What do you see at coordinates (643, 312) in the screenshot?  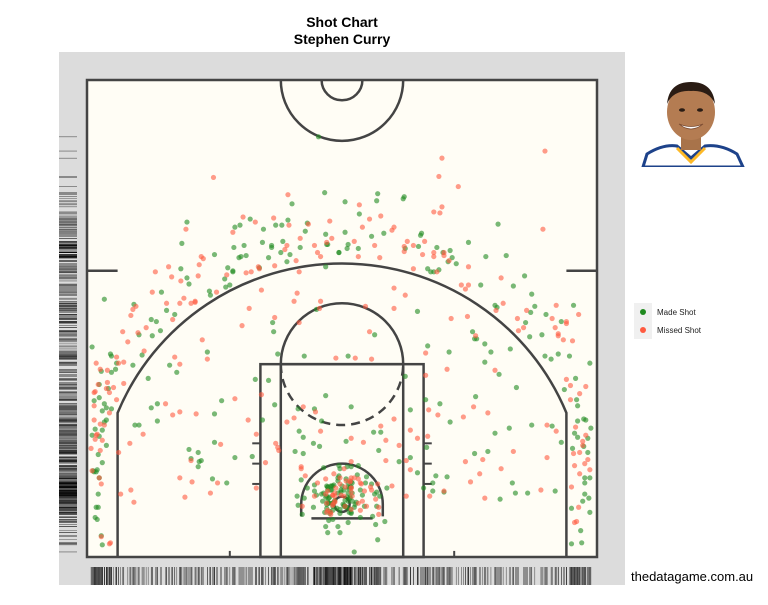 I see `legend-key-made` at bounding box center [643, 312].